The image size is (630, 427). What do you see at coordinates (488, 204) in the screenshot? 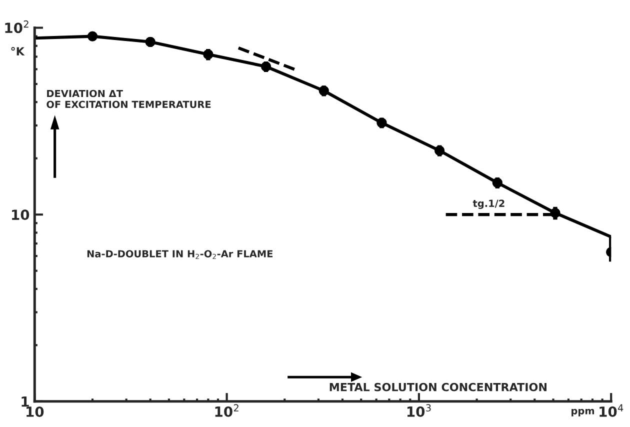
I see `annotation: tg.1/2` at bounding box center [488, 204].